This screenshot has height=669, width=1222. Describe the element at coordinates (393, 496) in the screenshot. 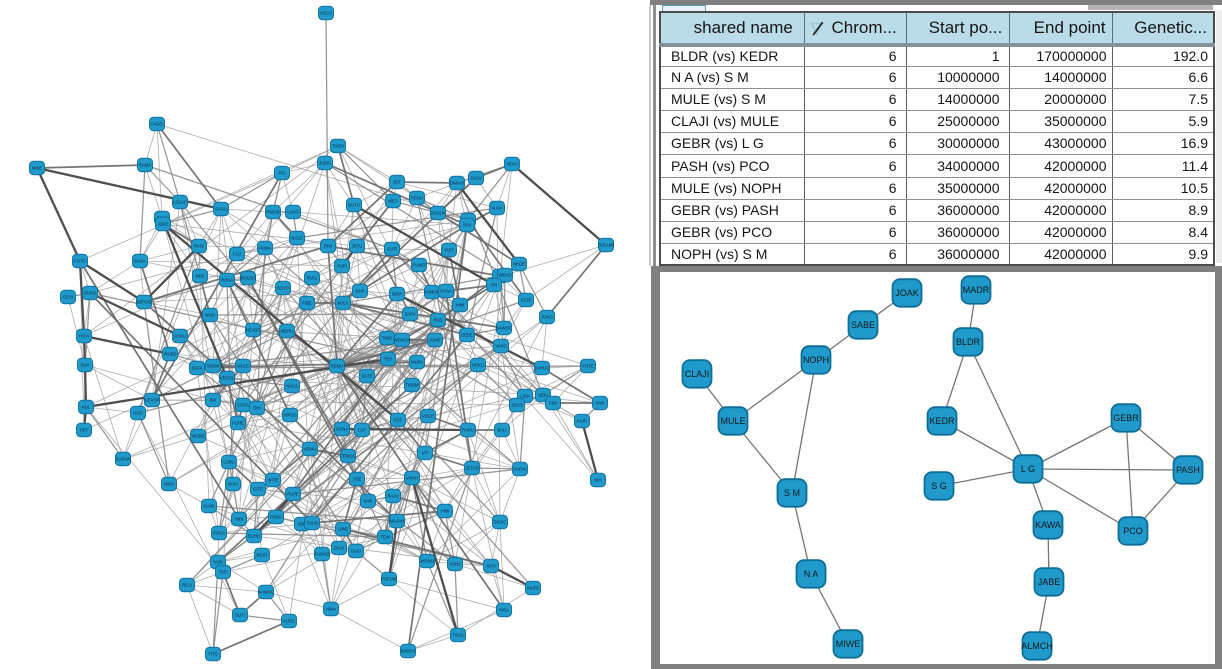

I see `svg-text: RAJU` at that location.